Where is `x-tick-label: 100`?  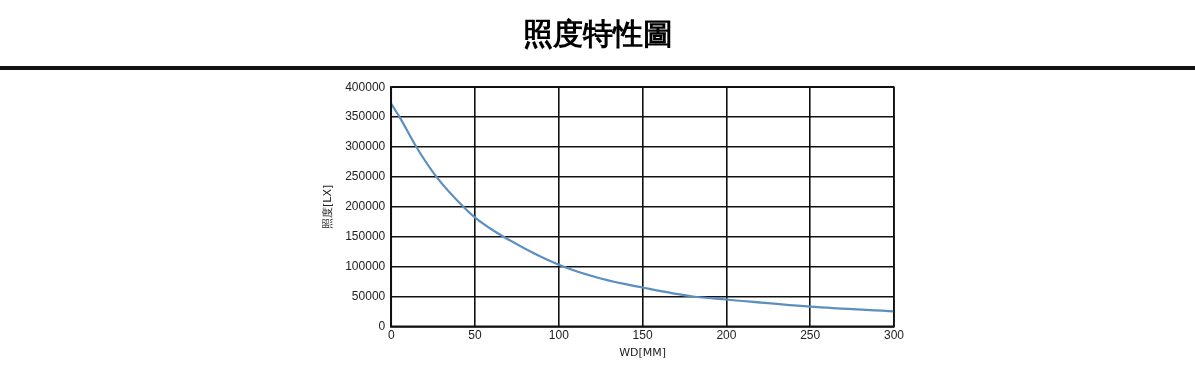
x-tick-label: 100 is located at coordinates (559, 334).